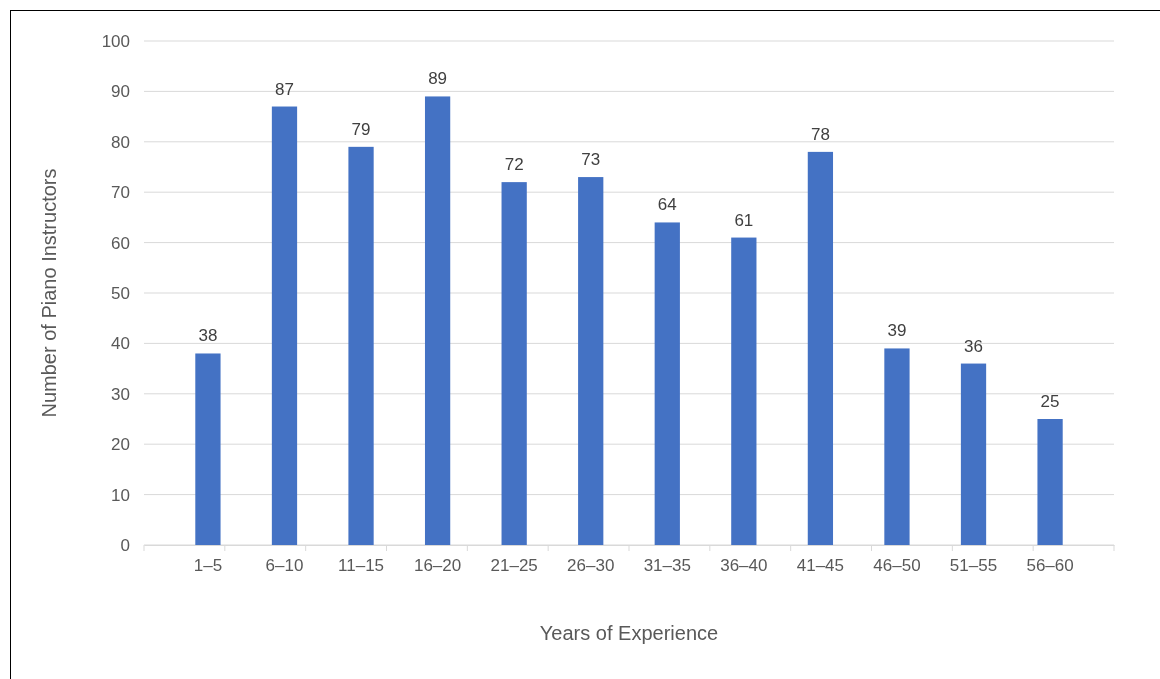 This screenshot has width=1160, height=679. What do you see at coordinates (120, 445) in the screenshot?
I see `y-tick-label: 20` at bounding box center [120, 445].